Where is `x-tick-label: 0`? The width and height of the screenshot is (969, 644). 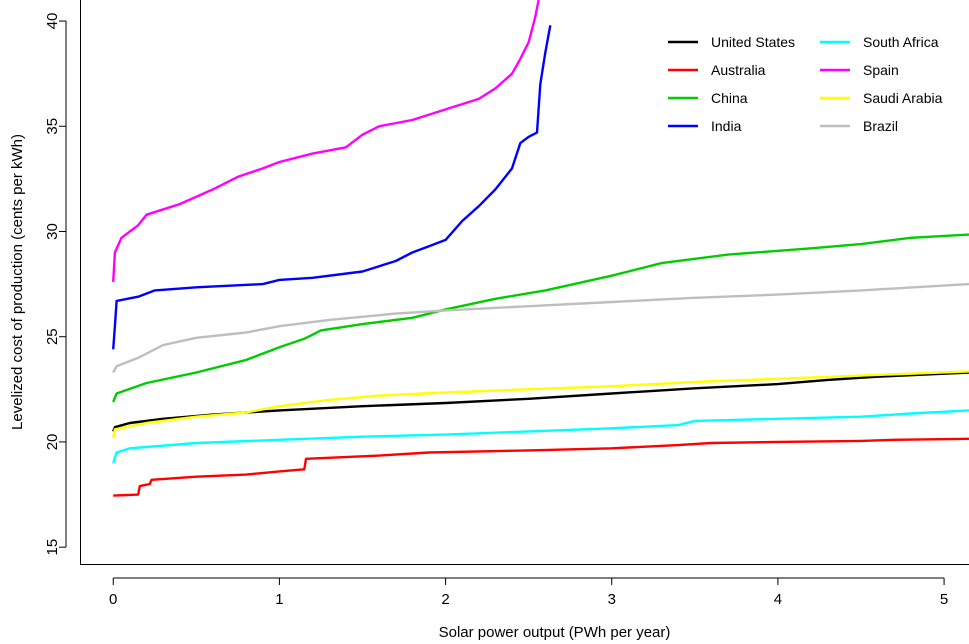 x-tick-label: 0 is located at coordinates (113, 599).